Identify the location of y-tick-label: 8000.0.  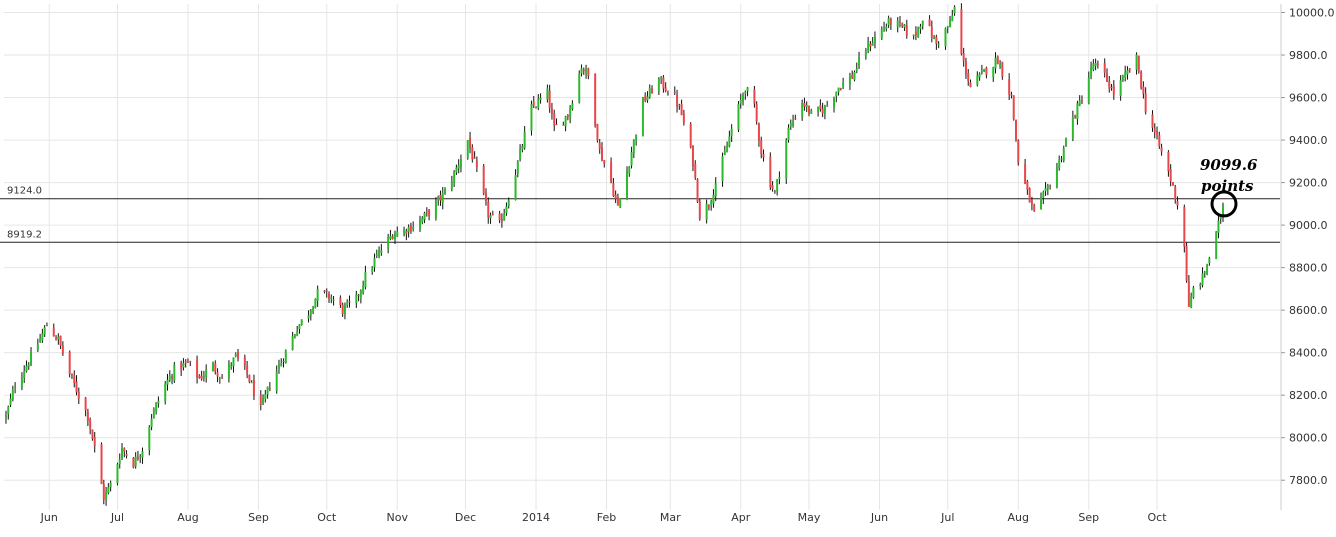
(1308, 438).